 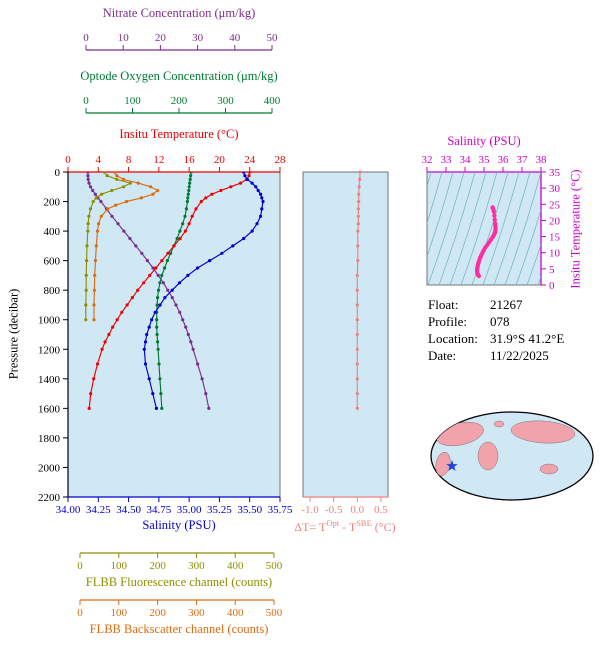 I want to click on nitrate-axis: 0 10 20 30 40 50, so click(x=181, y=41).